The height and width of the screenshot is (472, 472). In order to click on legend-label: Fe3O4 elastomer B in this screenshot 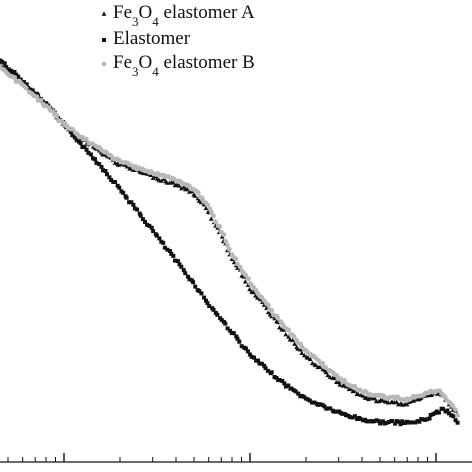, I will do `click(184, 65)`.